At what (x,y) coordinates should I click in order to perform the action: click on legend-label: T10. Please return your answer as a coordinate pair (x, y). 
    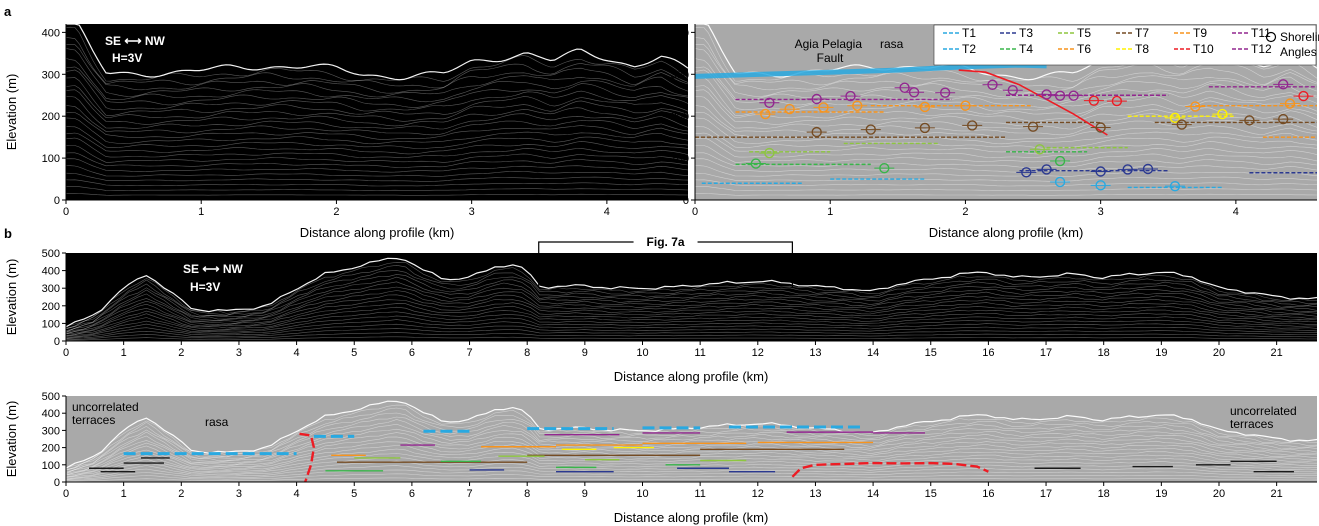
    Looking at the image, I should click on (1203, 49).